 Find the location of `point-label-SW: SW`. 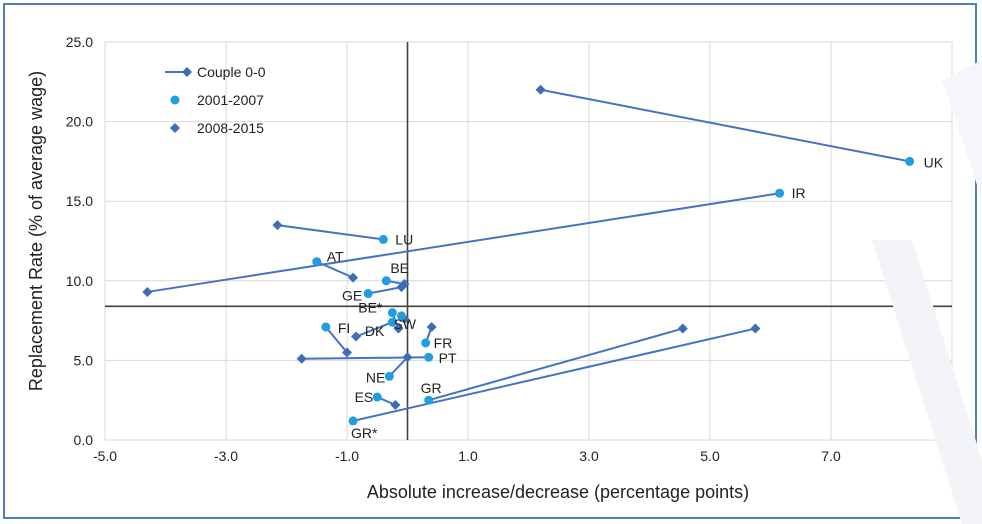

point-label-SW: SW is located at coordinates (404, 324).